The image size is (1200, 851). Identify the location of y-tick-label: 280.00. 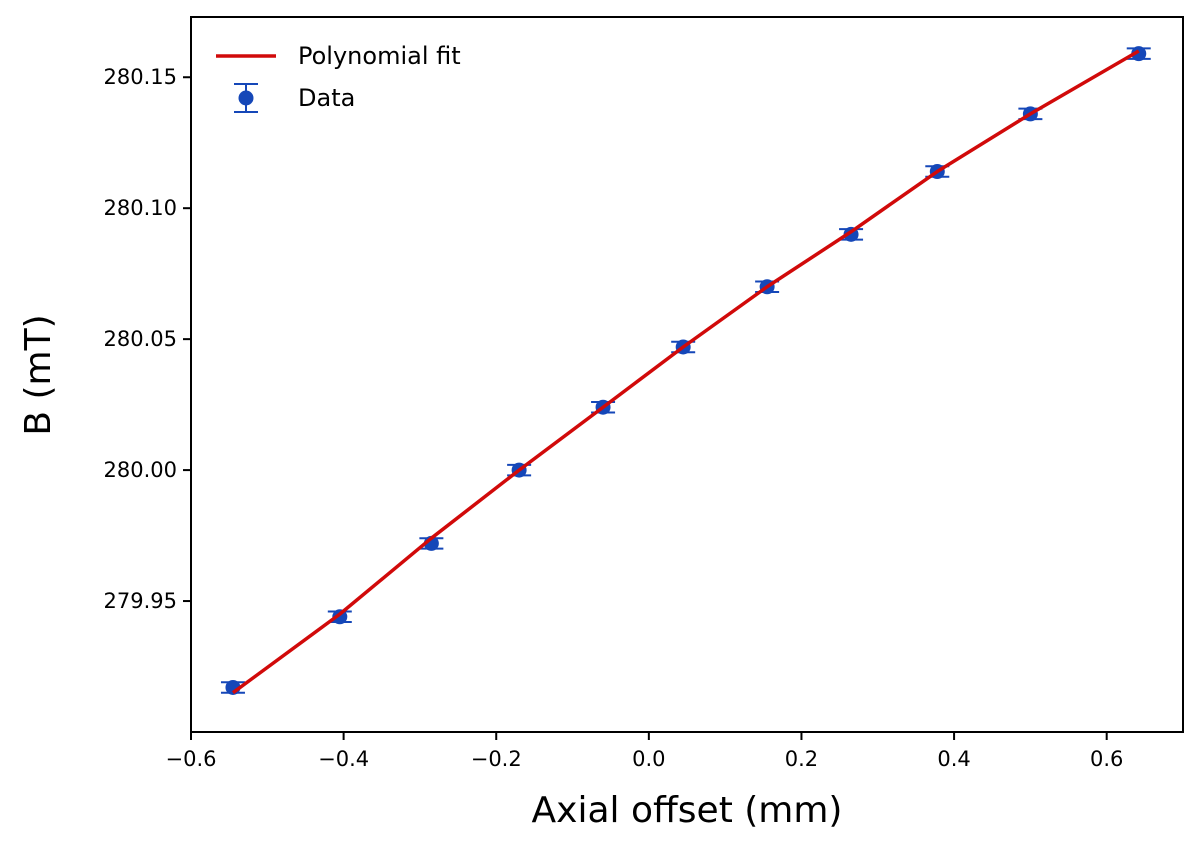
(140, 470).